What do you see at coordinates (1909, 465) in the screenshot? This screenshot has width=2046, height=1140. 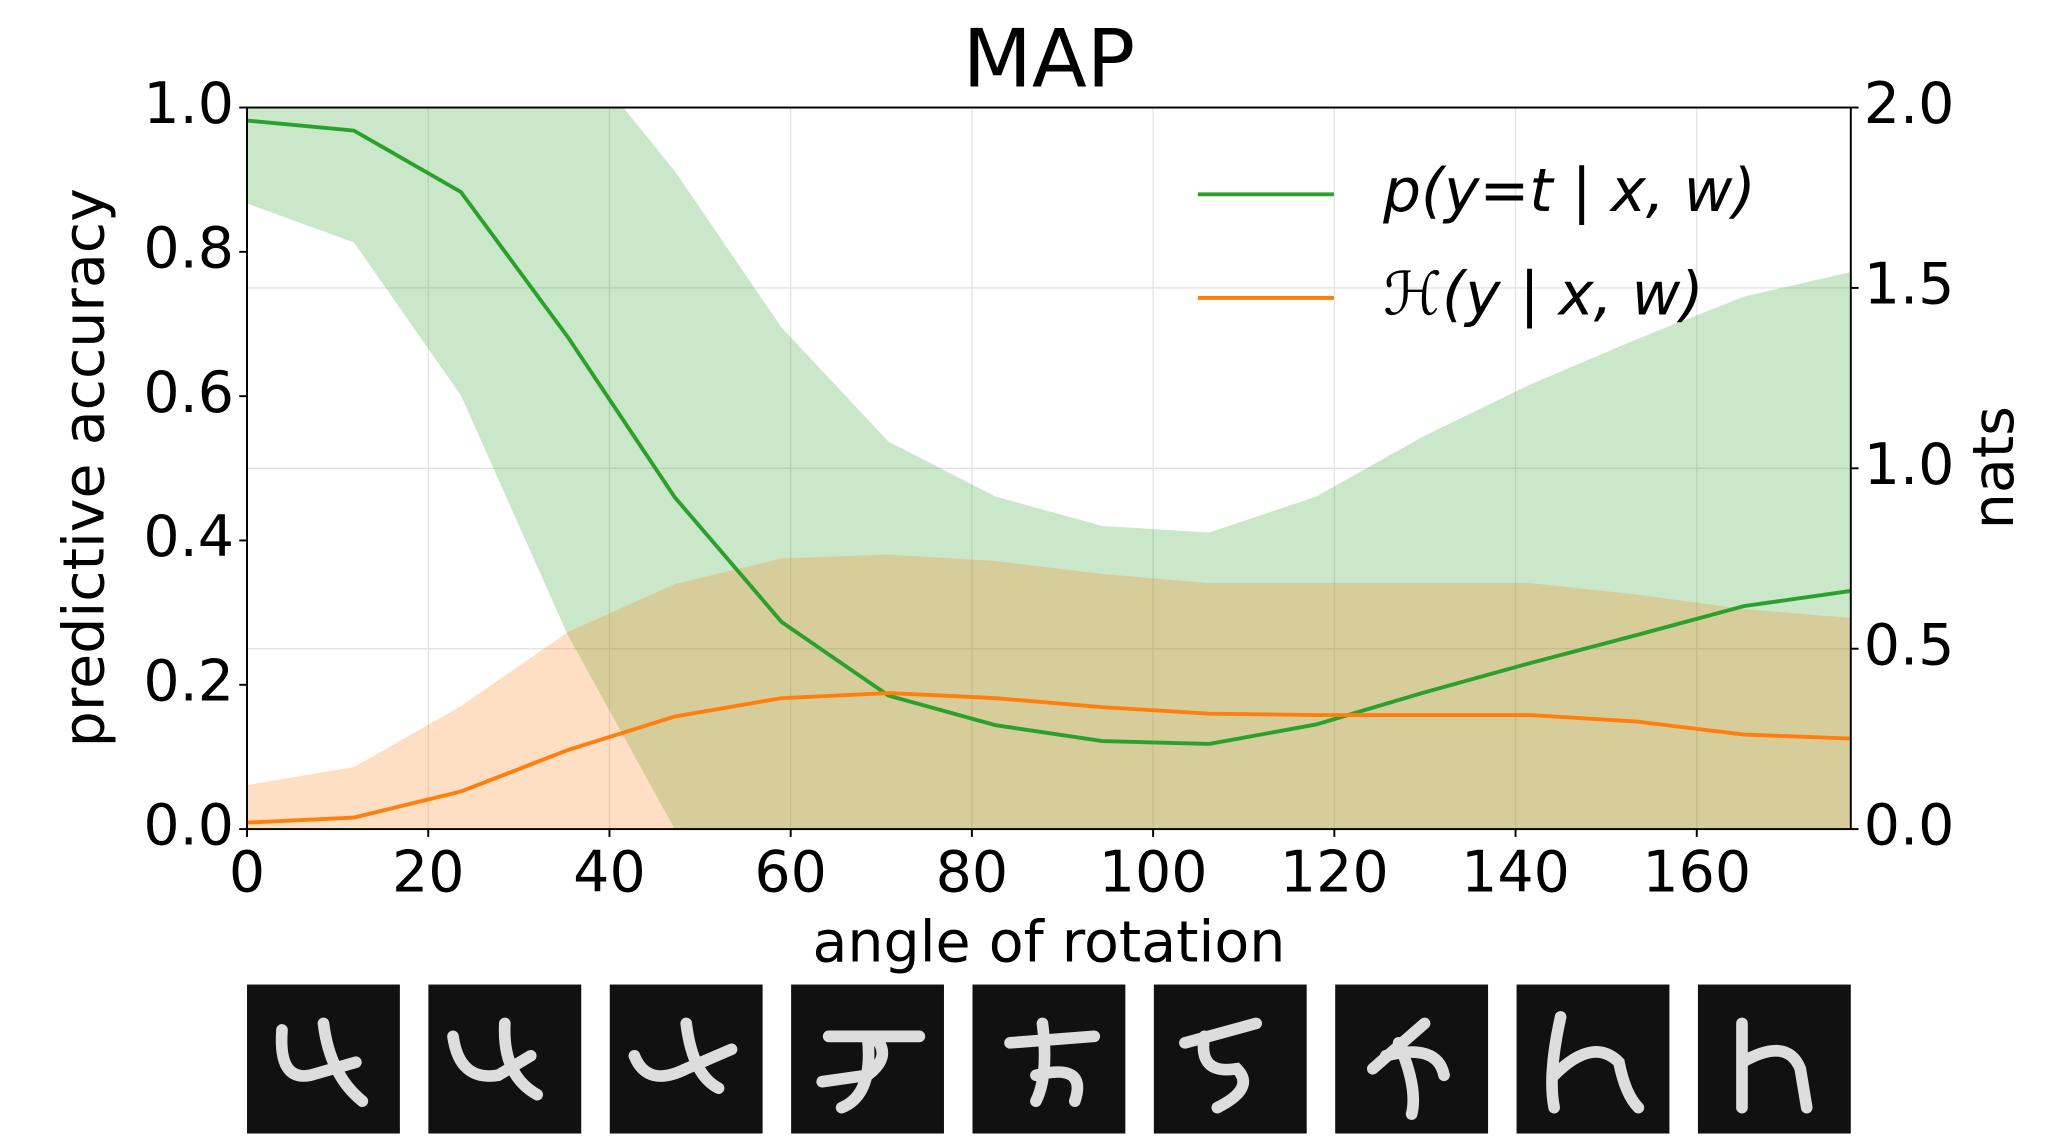 I see `y2-tick-label: 1.0` at bounding box center [1909, 465].